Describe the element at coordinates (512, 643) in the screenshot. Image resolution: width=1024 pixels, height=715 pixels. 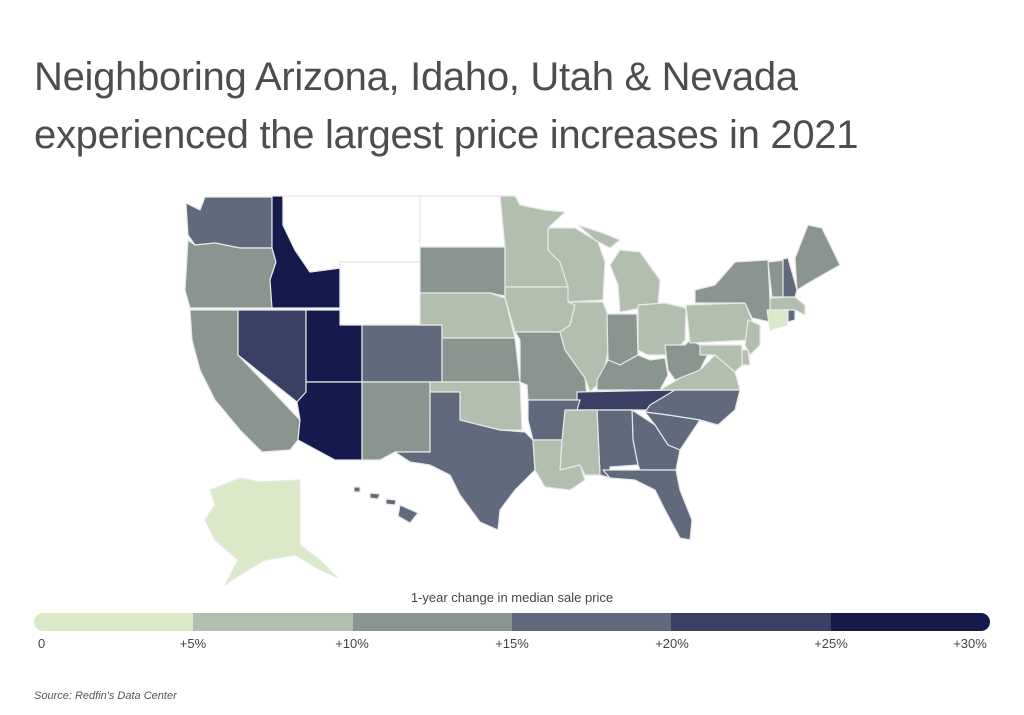
I see `legend-tick: +15%` at that location.